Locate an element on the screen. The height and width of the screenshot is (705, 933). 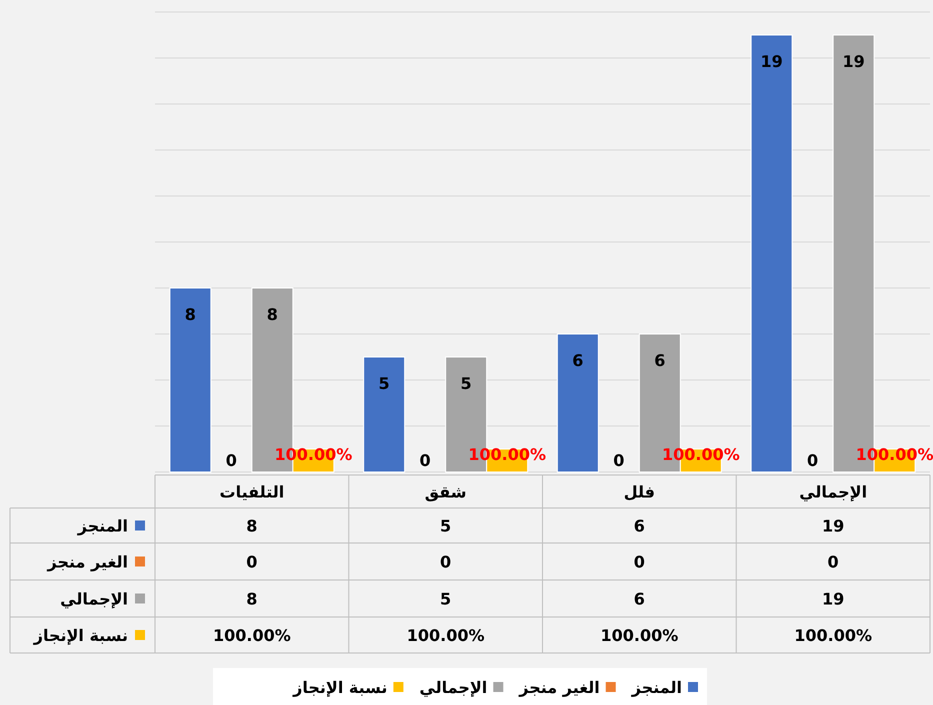
legend-label: الإجمالي is located at coordinates (94, 599).